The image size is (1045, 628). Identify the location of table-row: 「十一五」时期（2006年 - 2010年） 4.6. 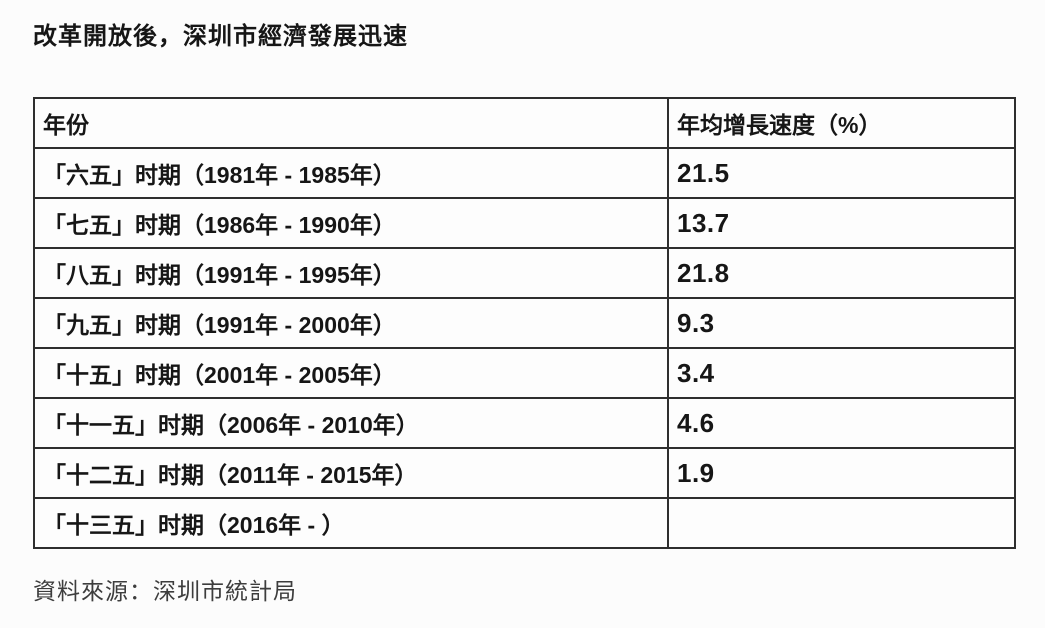
(524, 423).